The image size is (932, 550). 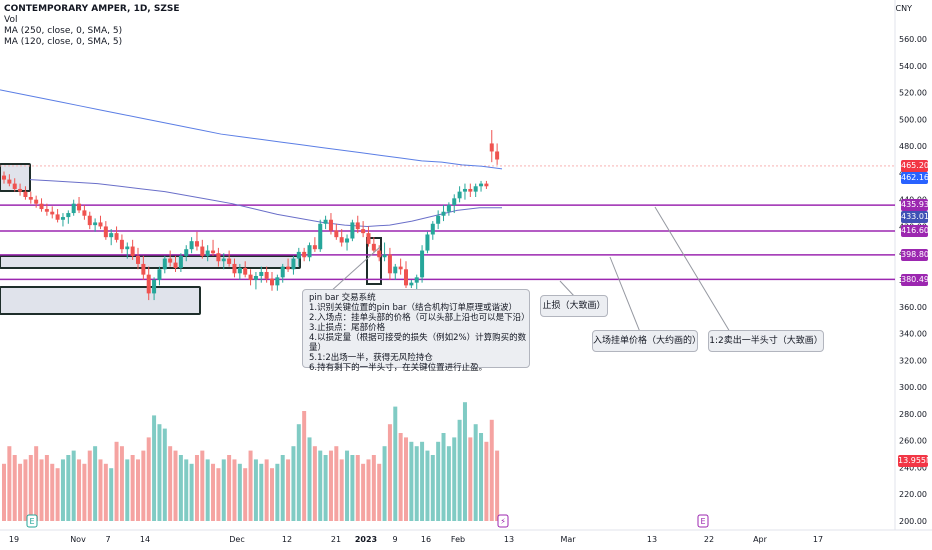 What do you see at coordinates (14, 539) in the screenshot?
I see `x-tick-label: 19` at bounding box center [14, 539].